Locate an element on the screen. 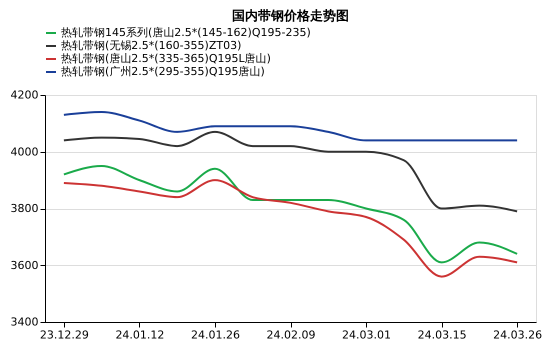 The width and height of the screenshot is (550, 350). x-tick-label: 24.01.12 is located at coordinates (139, 335).